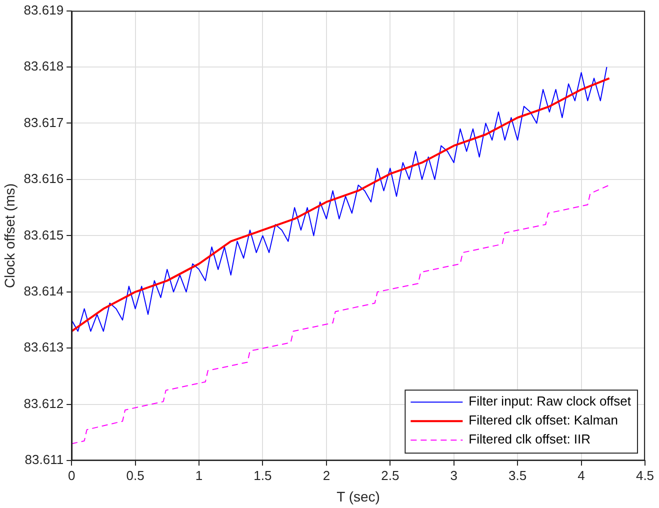  What do you see at coordinates (44, 460) in the screenshot?
I see `y-tick-label: 83.611` at bounding box center [44, 460].